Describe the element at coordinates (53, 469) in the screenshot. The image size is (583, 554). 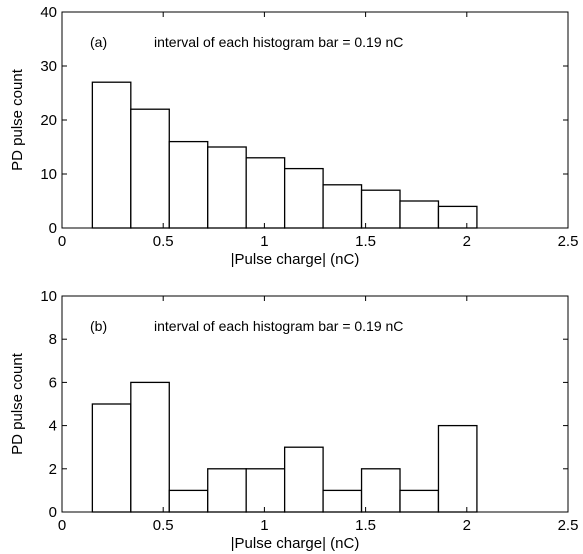
I see `y-tick-label: 2` at that location.